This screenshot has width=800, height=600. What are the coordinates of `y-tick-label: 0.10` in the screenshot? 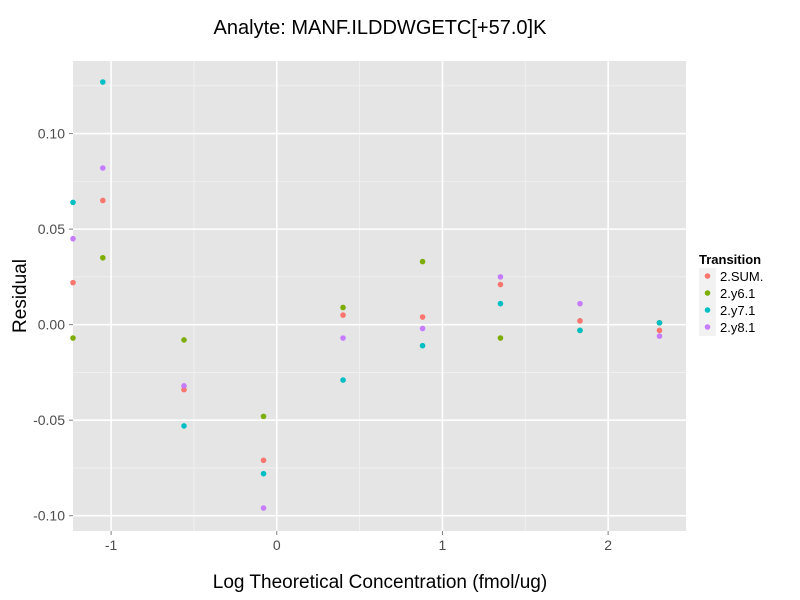 It's located at (51, 134).